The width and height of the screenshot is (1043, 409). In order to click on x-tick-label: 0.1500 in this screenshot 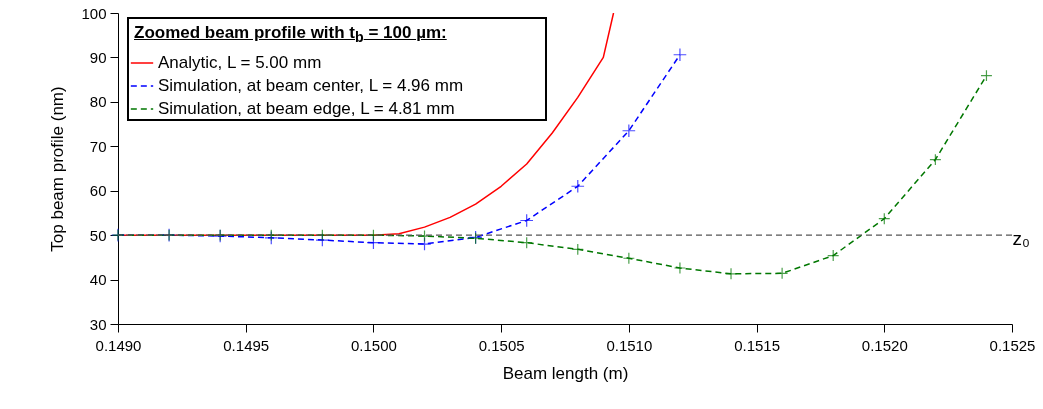, I will do `click(373, 345)`.